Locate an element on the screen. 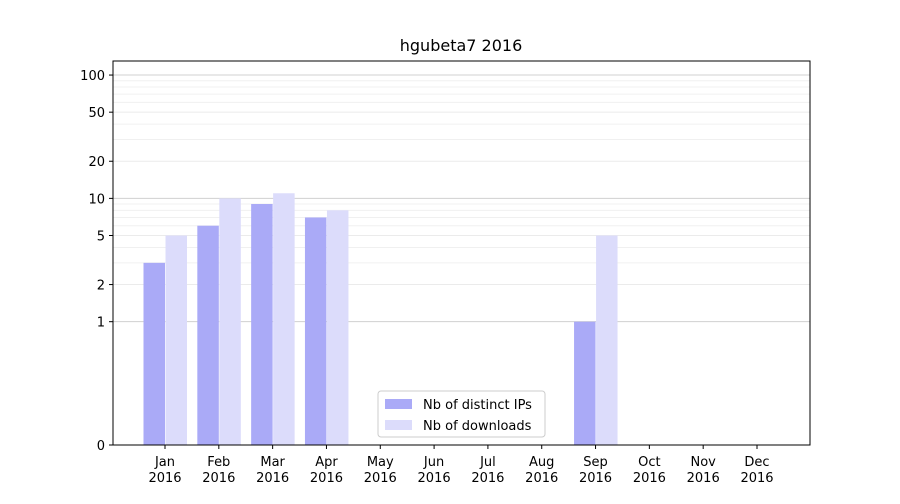  legend: Nb of distinct IPs Nb of downloads is located at coordinates (461, 414).